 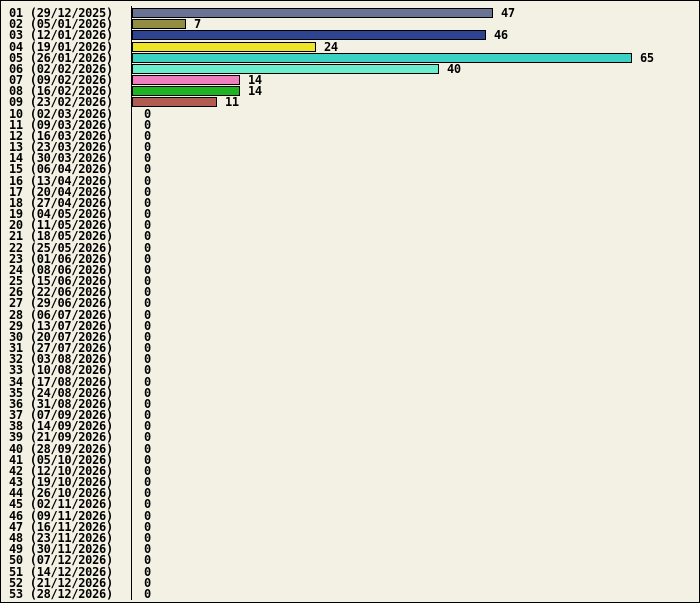 I want to click on week-label: 02 (05/01/2026), so click(x=61, y=24).